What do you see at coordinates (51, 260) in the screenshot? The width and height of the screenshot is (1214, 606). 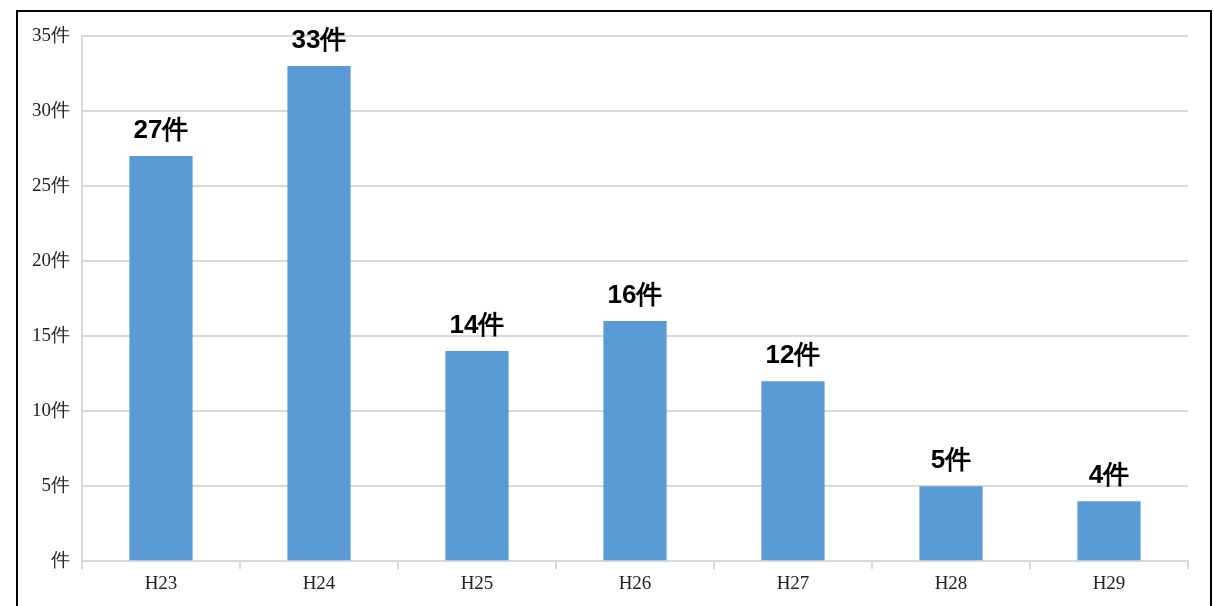 I see `y-tick-label: 20件` at bounding box center [51, 260].